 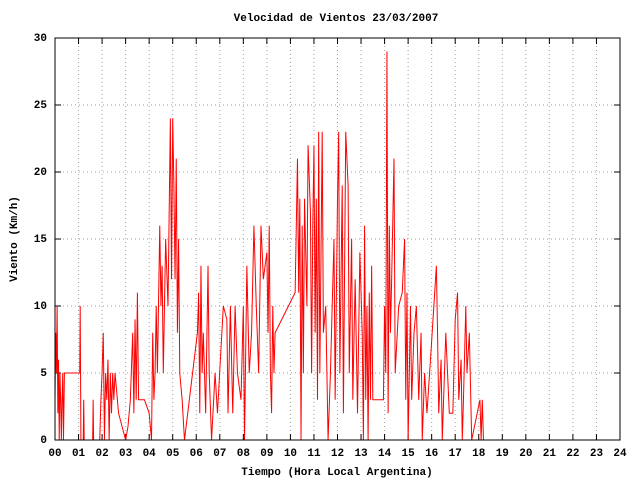 What do you see at coordinates (385, 454) in the screenshot?
I see `x-tick-label: 14` at bounding box center [385, 454].